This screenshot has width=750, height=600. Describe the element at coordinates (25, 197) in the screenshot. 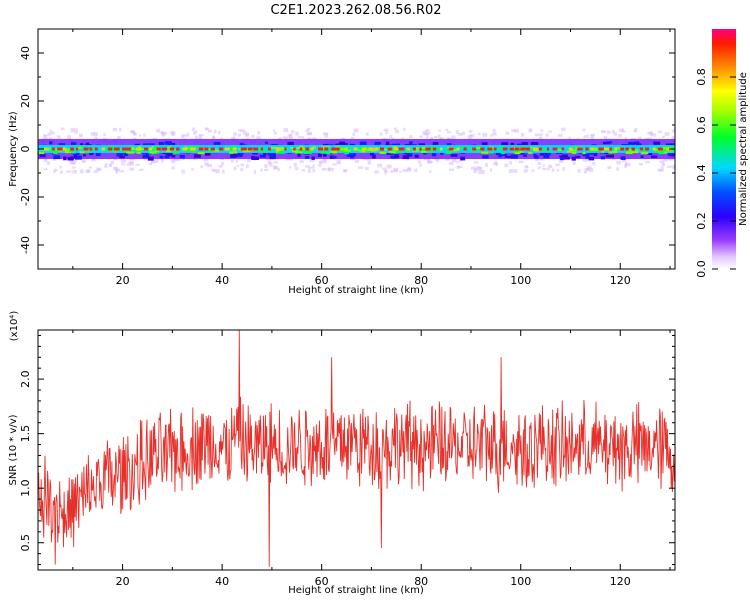

I see `spectrogram-y-tick-label: -20` at that location.